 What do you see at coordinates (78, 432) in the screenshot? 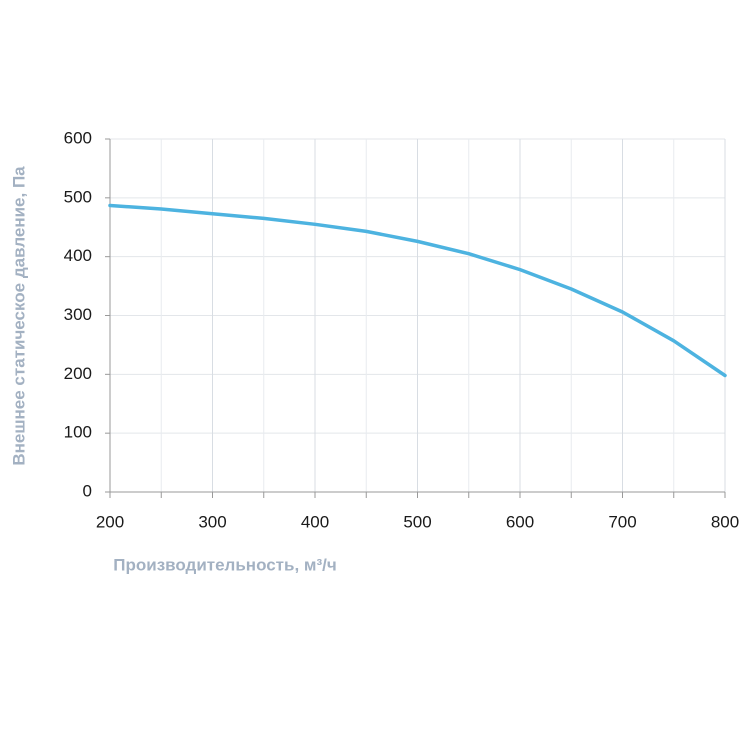
I see `y-tick-label: 100` at bounding box center [78, 432].